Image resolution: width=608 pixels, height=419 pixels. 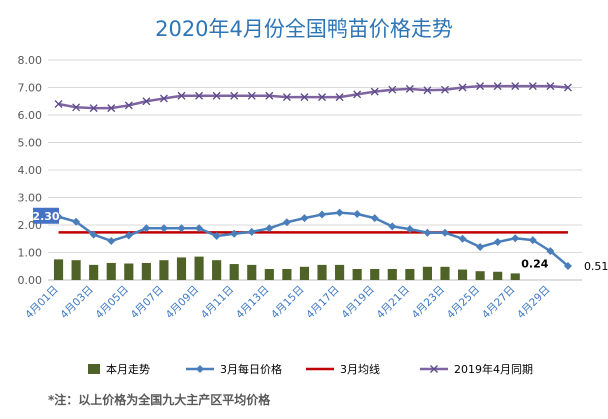 I want to click on x-tick-label: 4月27日, so click(x=499, y=303).